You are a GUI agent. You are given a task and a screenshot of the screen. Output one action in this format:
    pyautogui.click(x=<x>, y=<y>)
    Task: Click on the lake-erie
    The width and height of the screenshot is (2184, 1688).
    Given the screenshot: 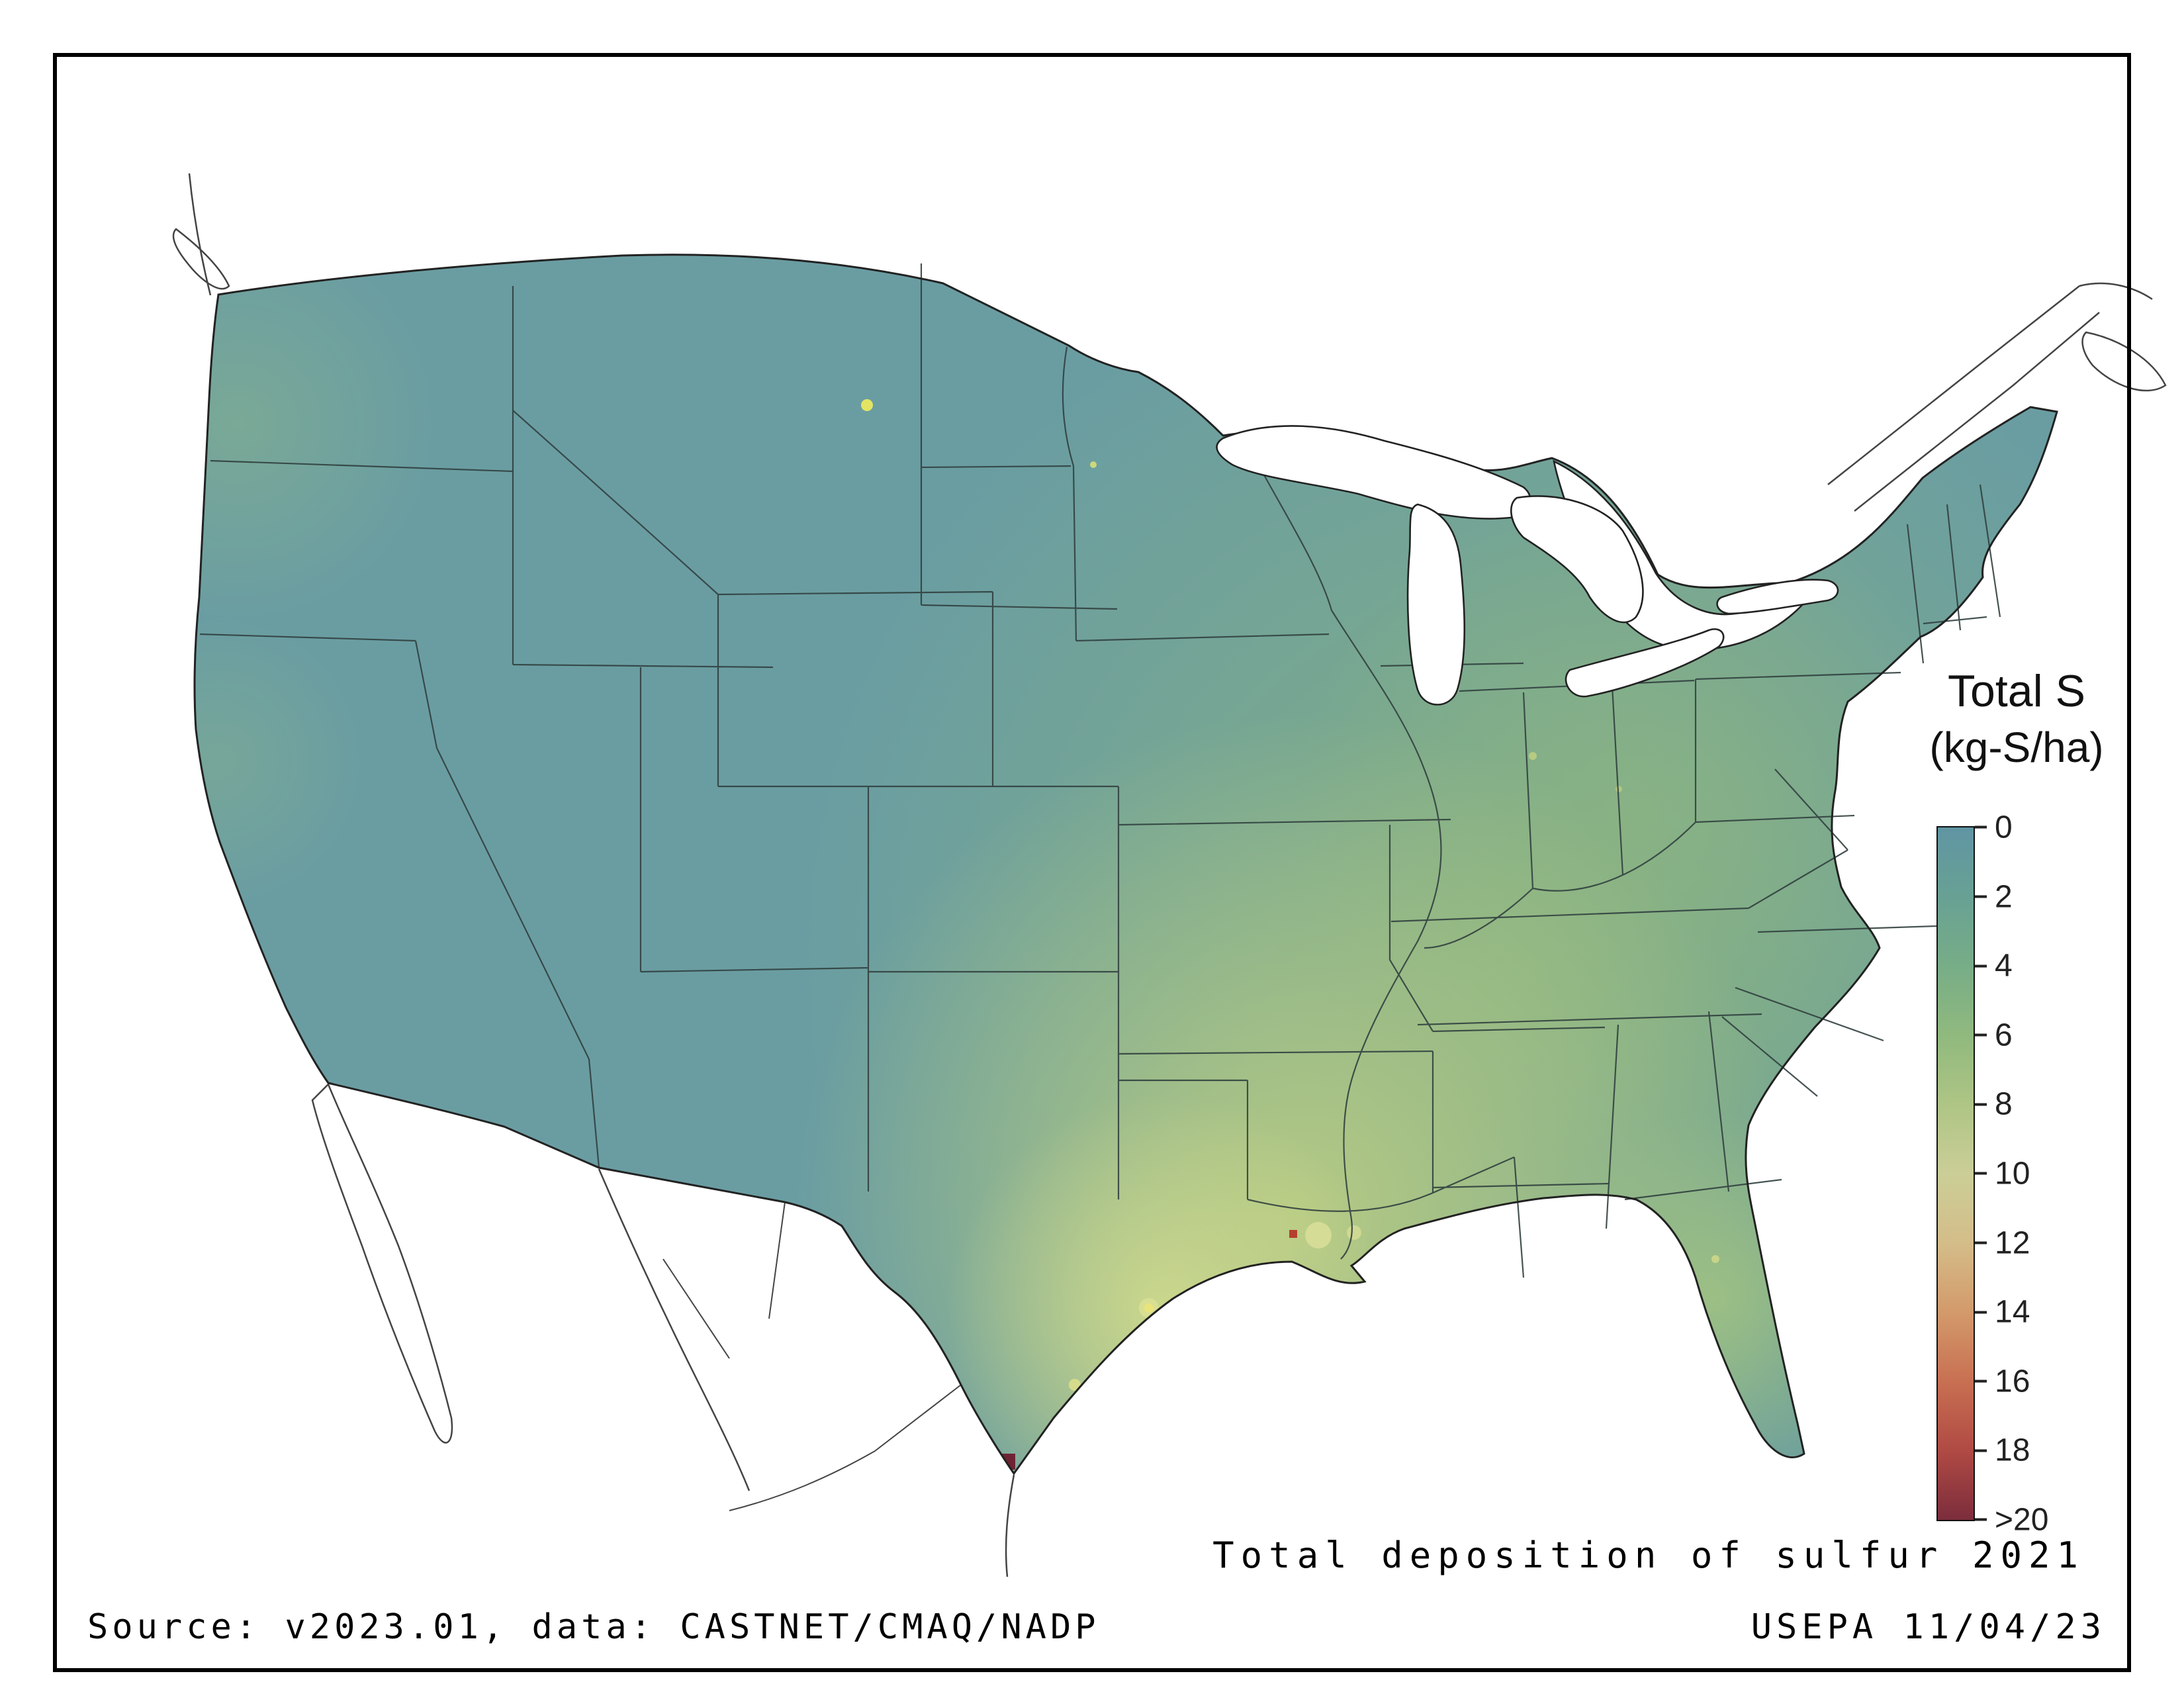 What is the action you would take?
    pyautogui.click(x=1645, y=663)
    